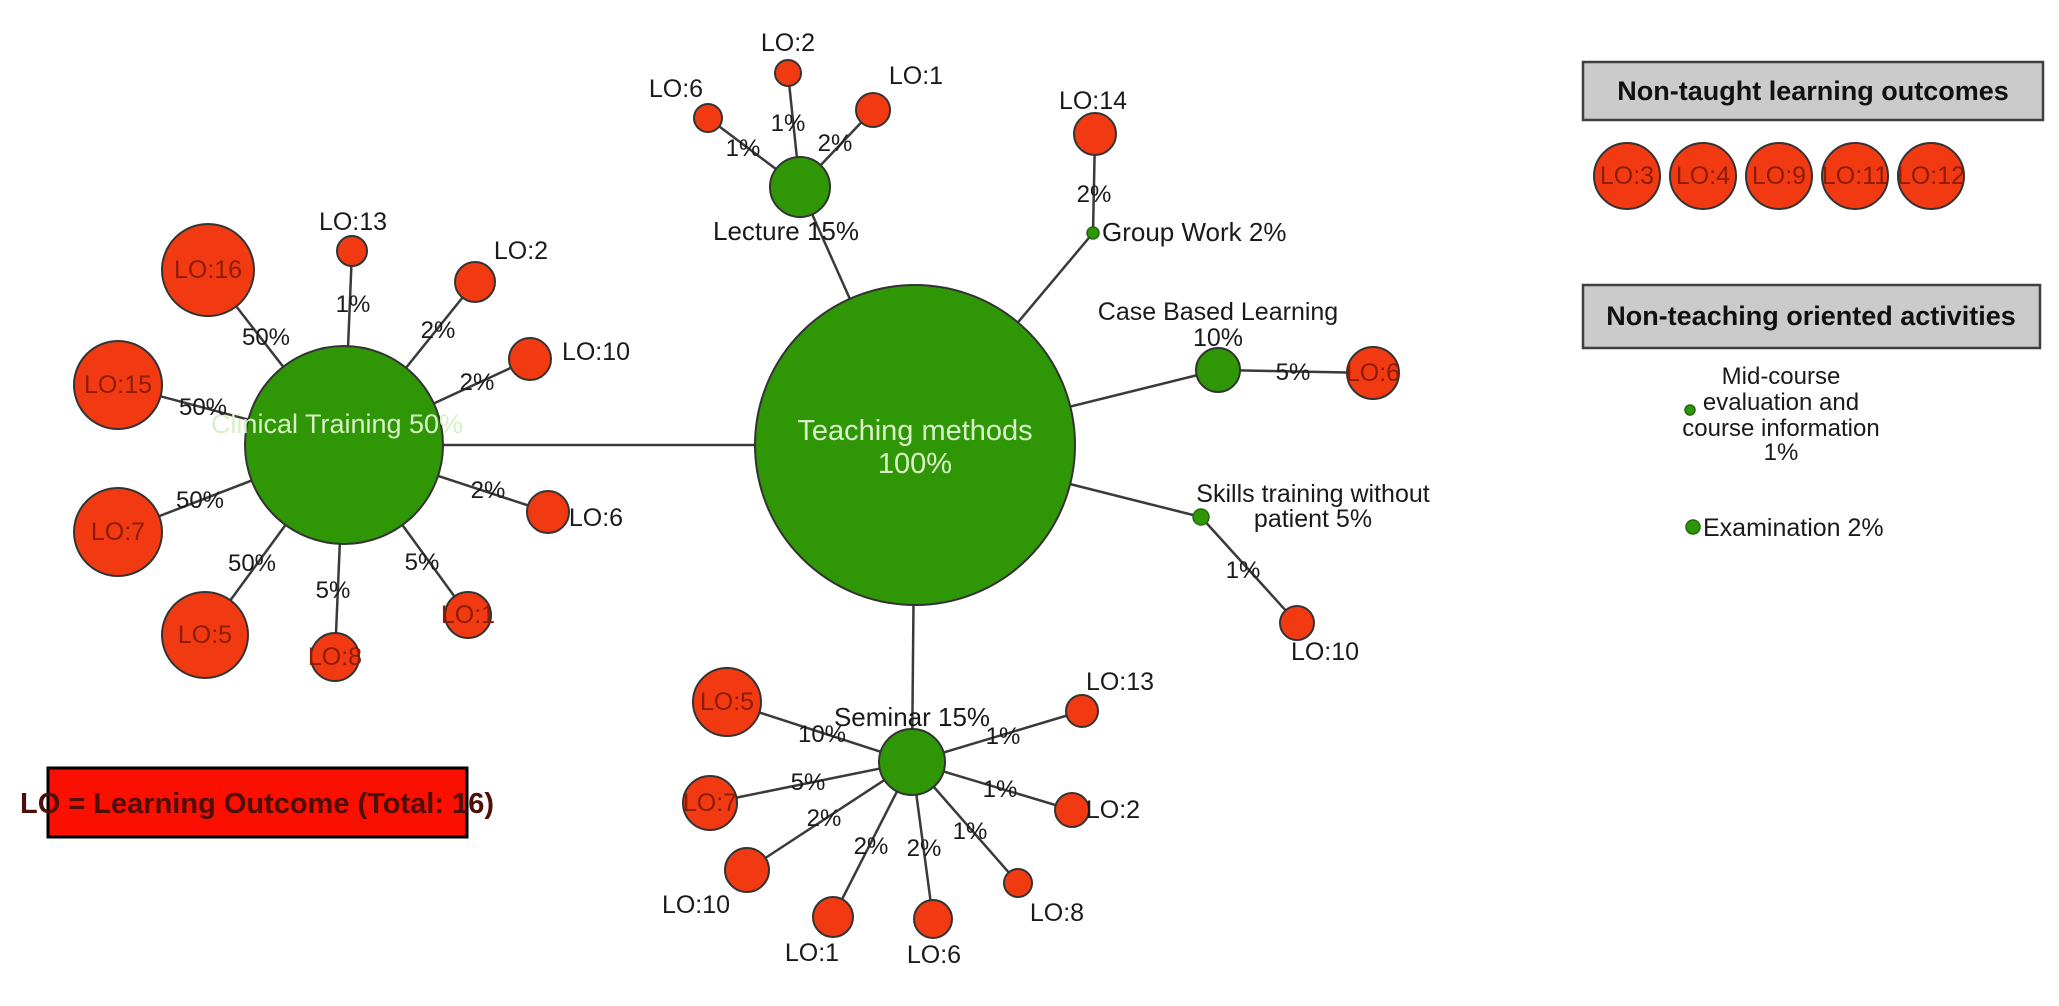 The image size is (2059, 1006). Describe the element at coordinates (1780, 428) in the screenshot. I see `midcourse-evaluation-label: course information` at that location.